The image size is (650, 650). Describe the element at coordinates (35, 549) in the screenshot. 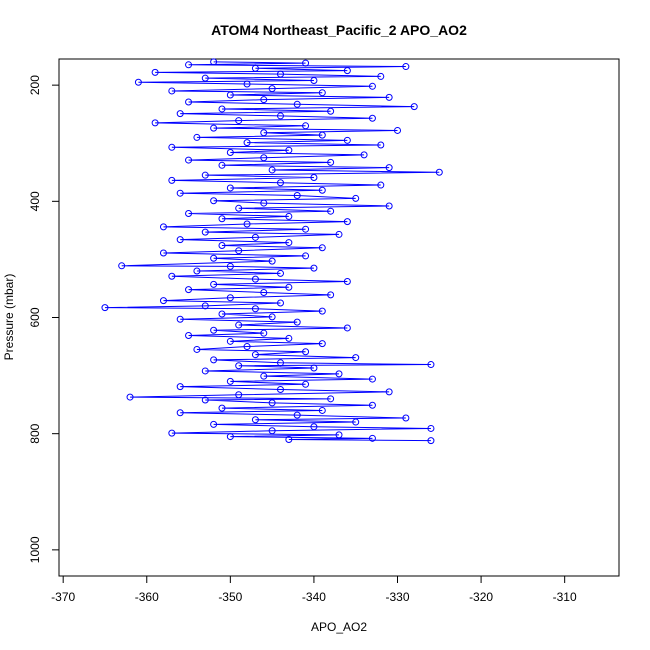

I see `y-tick-label: 1000` at that location.